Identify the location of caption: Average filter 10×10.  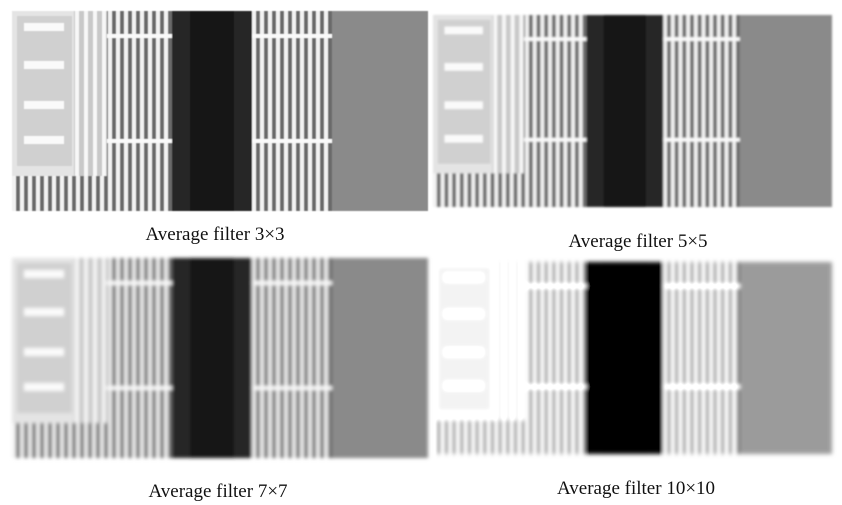
(636, 488).